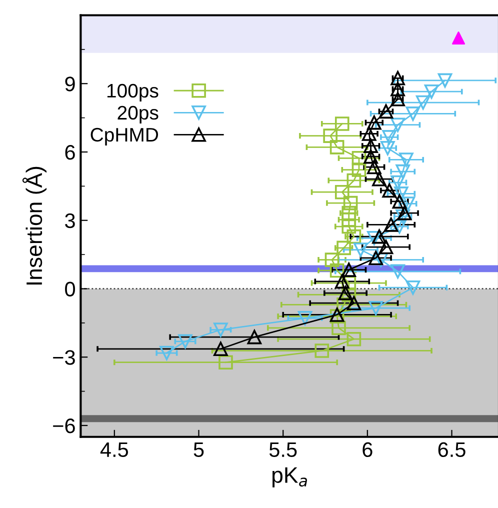  What do you see at coordinates (124, 137) in the screenshot?
I see `legend-label: CpHMD` at bounding box center [124, 137].